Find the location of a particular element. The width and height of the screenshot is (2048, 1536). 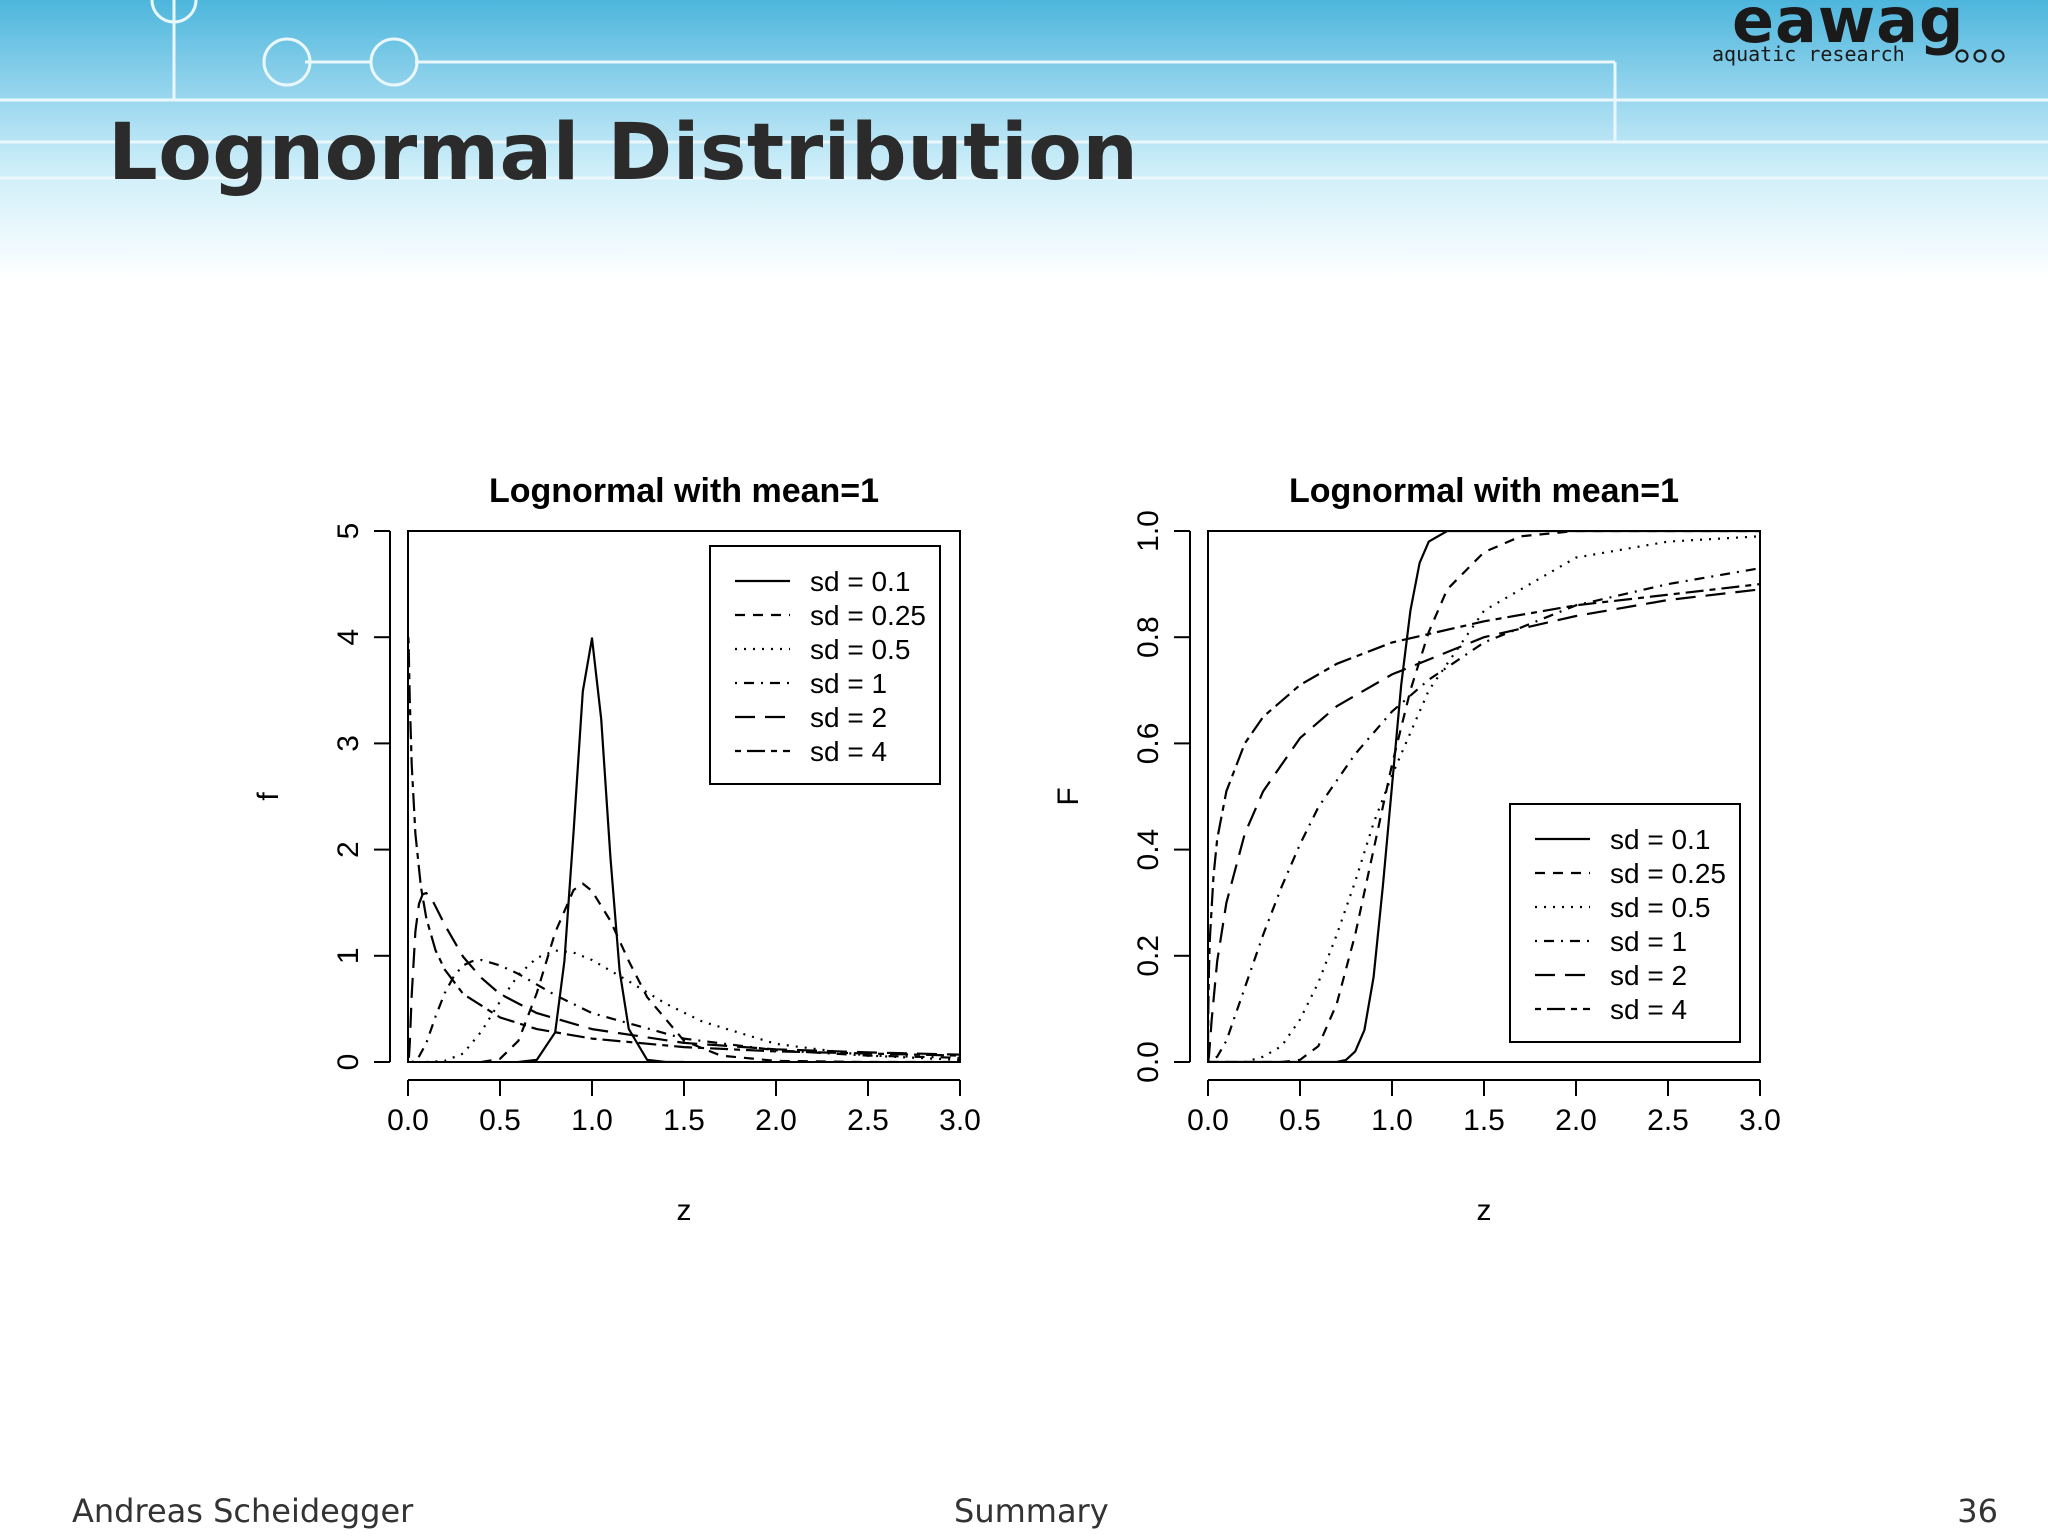

y-axis: 0.0 0.2 0.4 0.6 0.8 1.0 is located at coordinates (1161, 796).